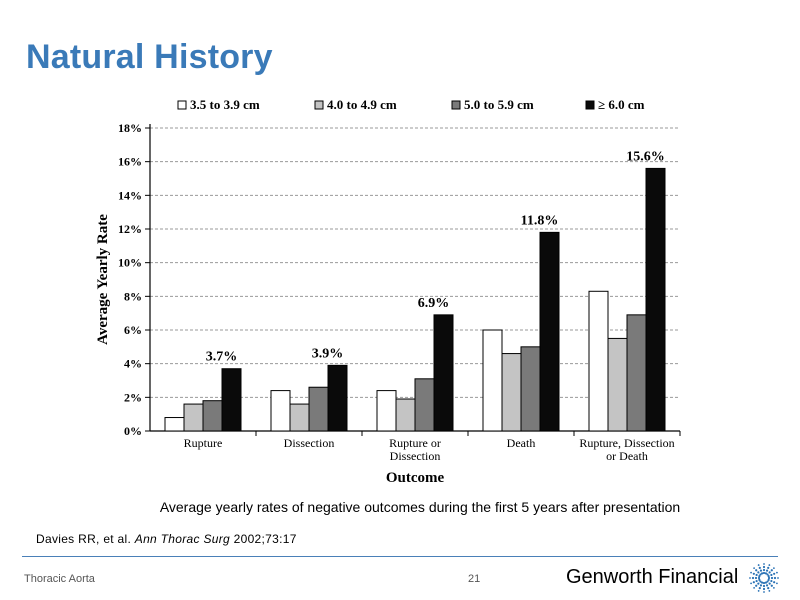 Image resolution: width=800 pixels, height=600 pixels. Describe the element at coordinates (621, 104) in the screenshot. I see `legend-label: ≥ 6.0 cm` at that location.